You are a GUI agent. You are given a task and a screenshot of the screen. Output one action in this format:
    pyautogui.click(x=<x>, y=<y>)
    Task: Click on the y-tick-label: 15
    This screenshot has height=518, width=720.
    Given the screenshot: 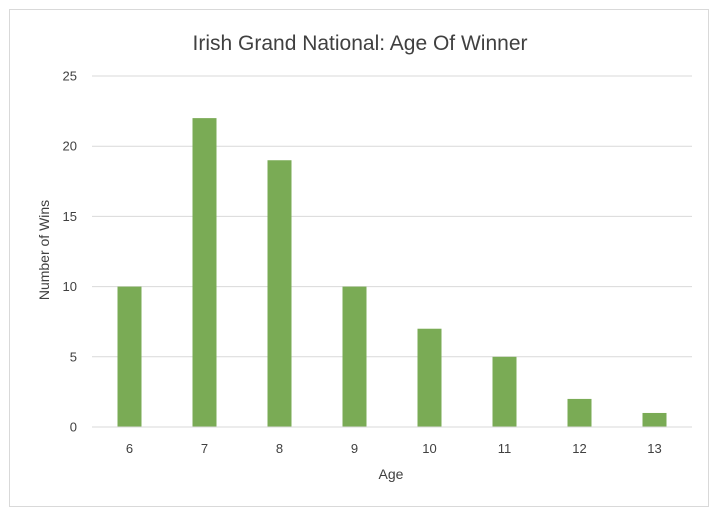 What is the action you would take?
    pyautogui.click(x=70, y=216)
    